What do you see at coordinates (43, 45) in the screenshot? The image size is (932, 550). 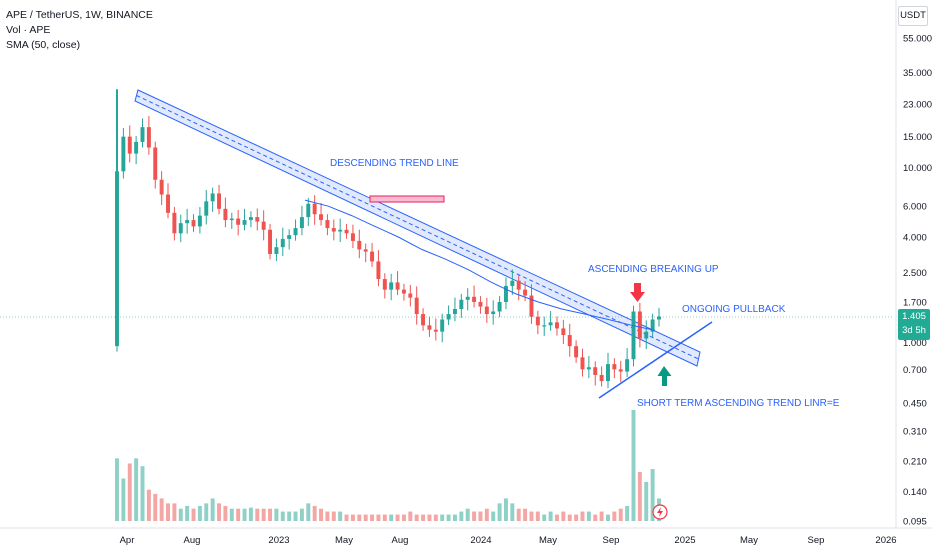 I see `legend-sma: SMA (50, close)` at bounding box center [43, 45].